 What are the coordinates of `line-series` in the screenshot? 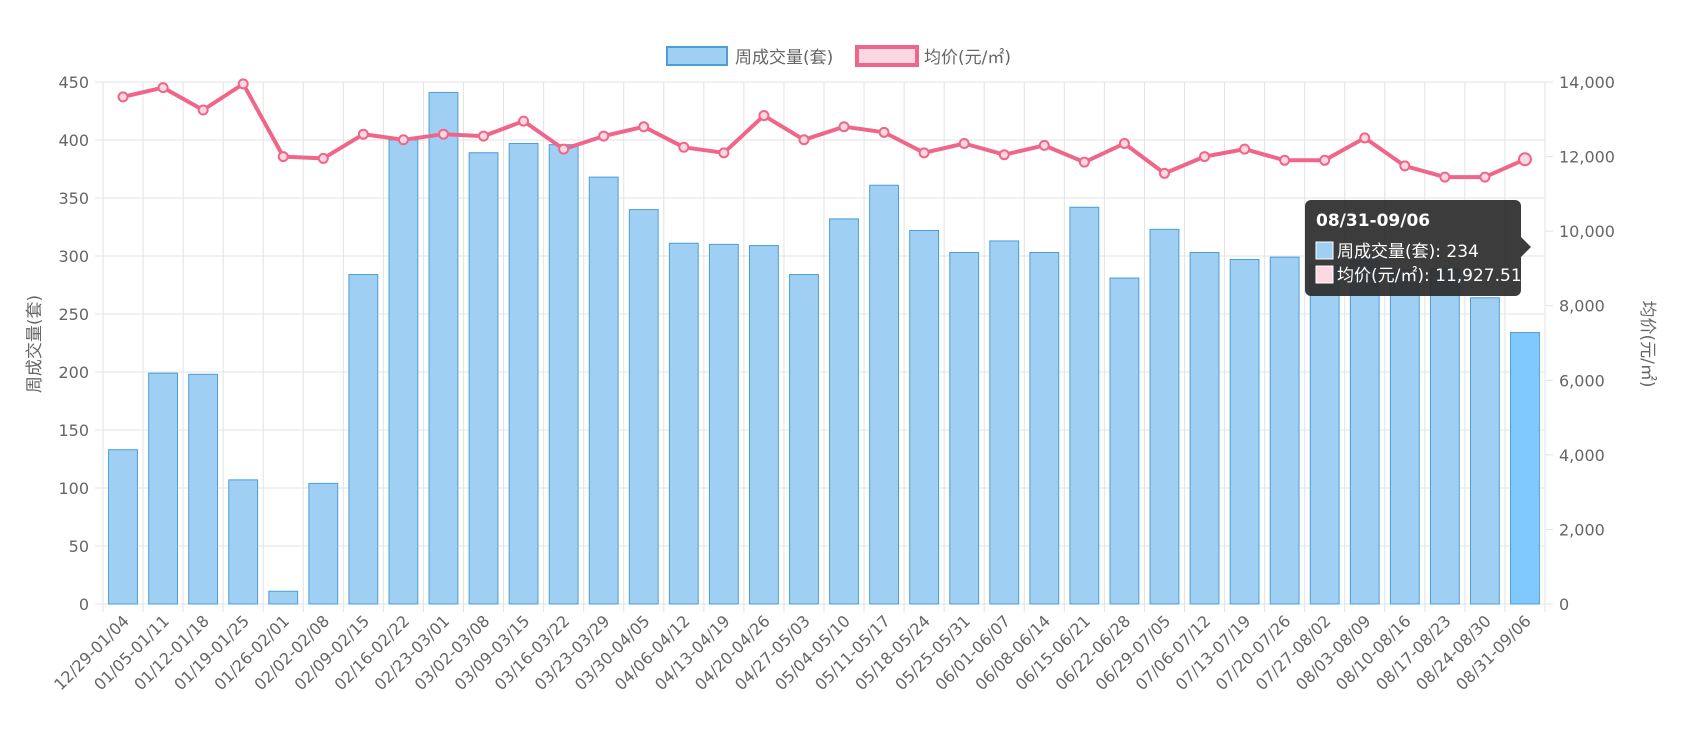 It's located at (824, 130).